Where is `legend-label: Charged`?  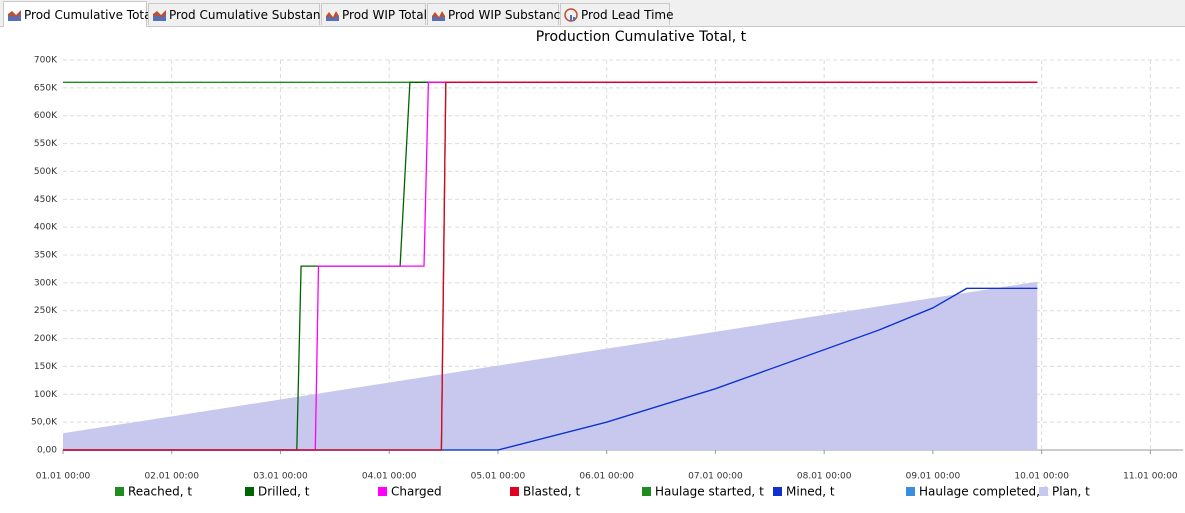
legend-label: Charged is located at coordinates (416, 492).